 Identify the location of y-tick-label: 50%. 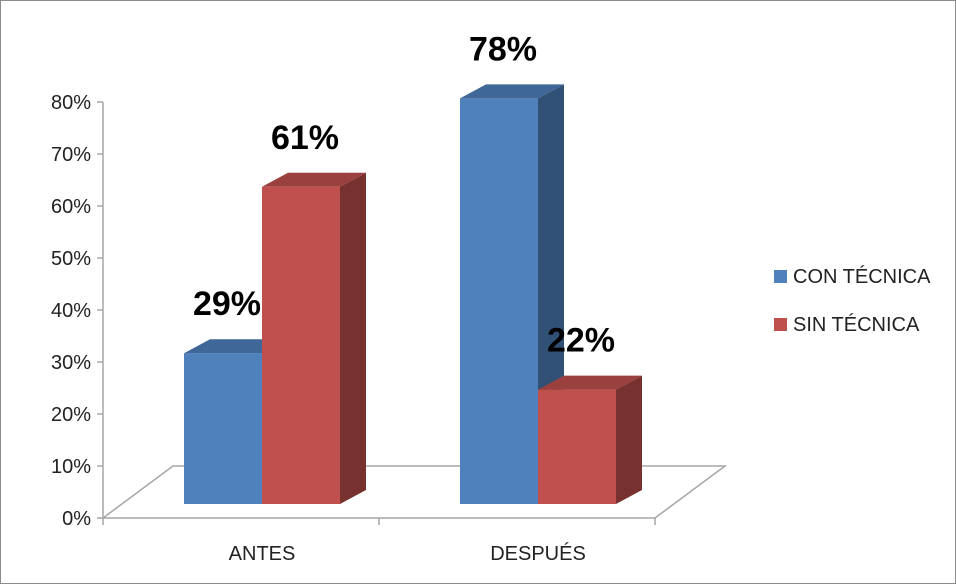
(71, 259).